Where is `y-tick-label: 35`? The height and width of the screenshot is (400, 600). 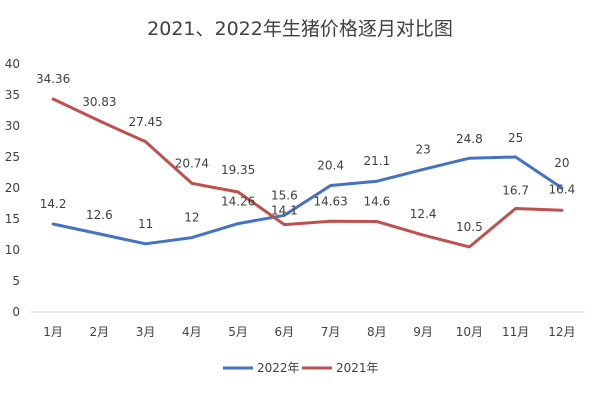 y-tick-label: 35 is located at coordinates (12, 95).